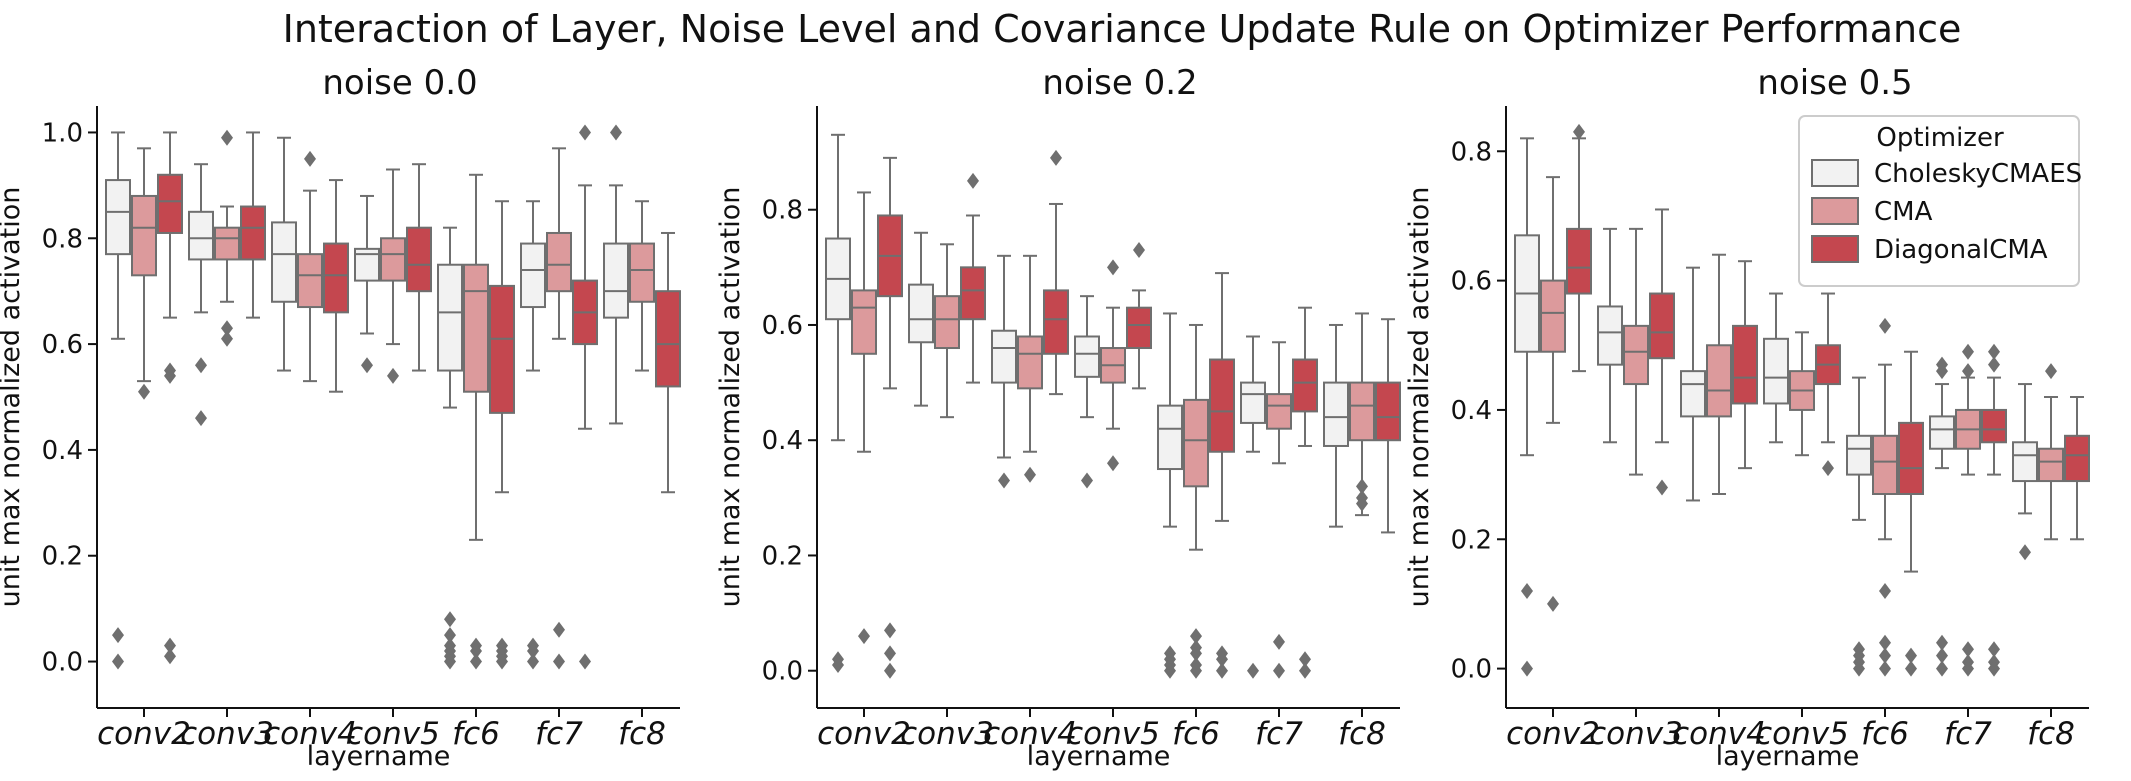  Describe the element at coordinates (1087, 392) in the screenshot. I see `box-choleskycmaes-conv5` at that location.